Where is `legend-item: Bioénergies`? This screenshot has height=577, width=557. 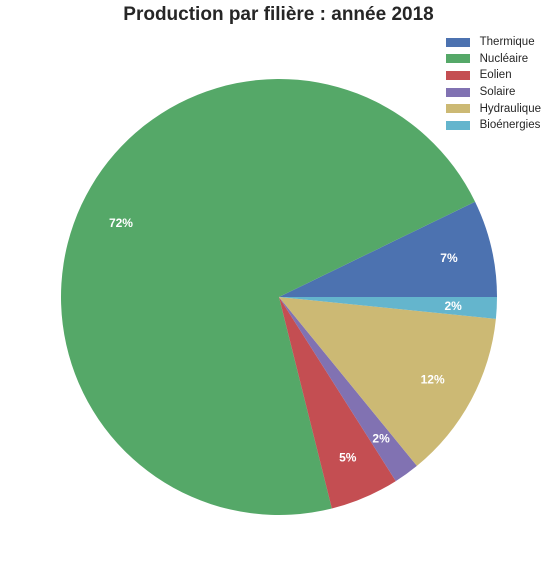
legend-item: Bioénergies is located at coordinates (493, 125).